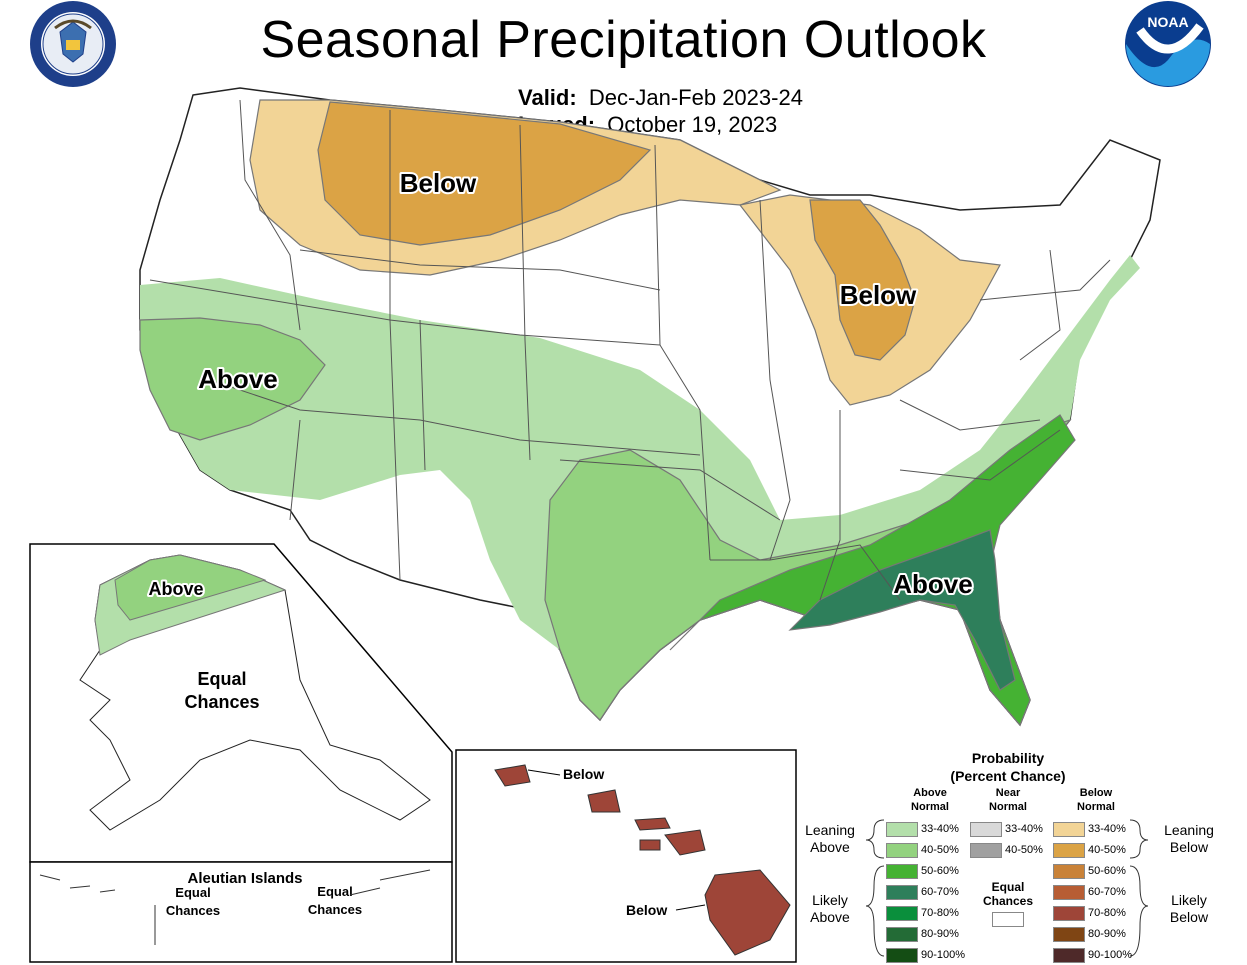 Image resolution: width=1247 pixels, height=965 pixels. Describe the element at coordinates (1139, 888) in the screenshot. I see `legend-right-braces` at that location.